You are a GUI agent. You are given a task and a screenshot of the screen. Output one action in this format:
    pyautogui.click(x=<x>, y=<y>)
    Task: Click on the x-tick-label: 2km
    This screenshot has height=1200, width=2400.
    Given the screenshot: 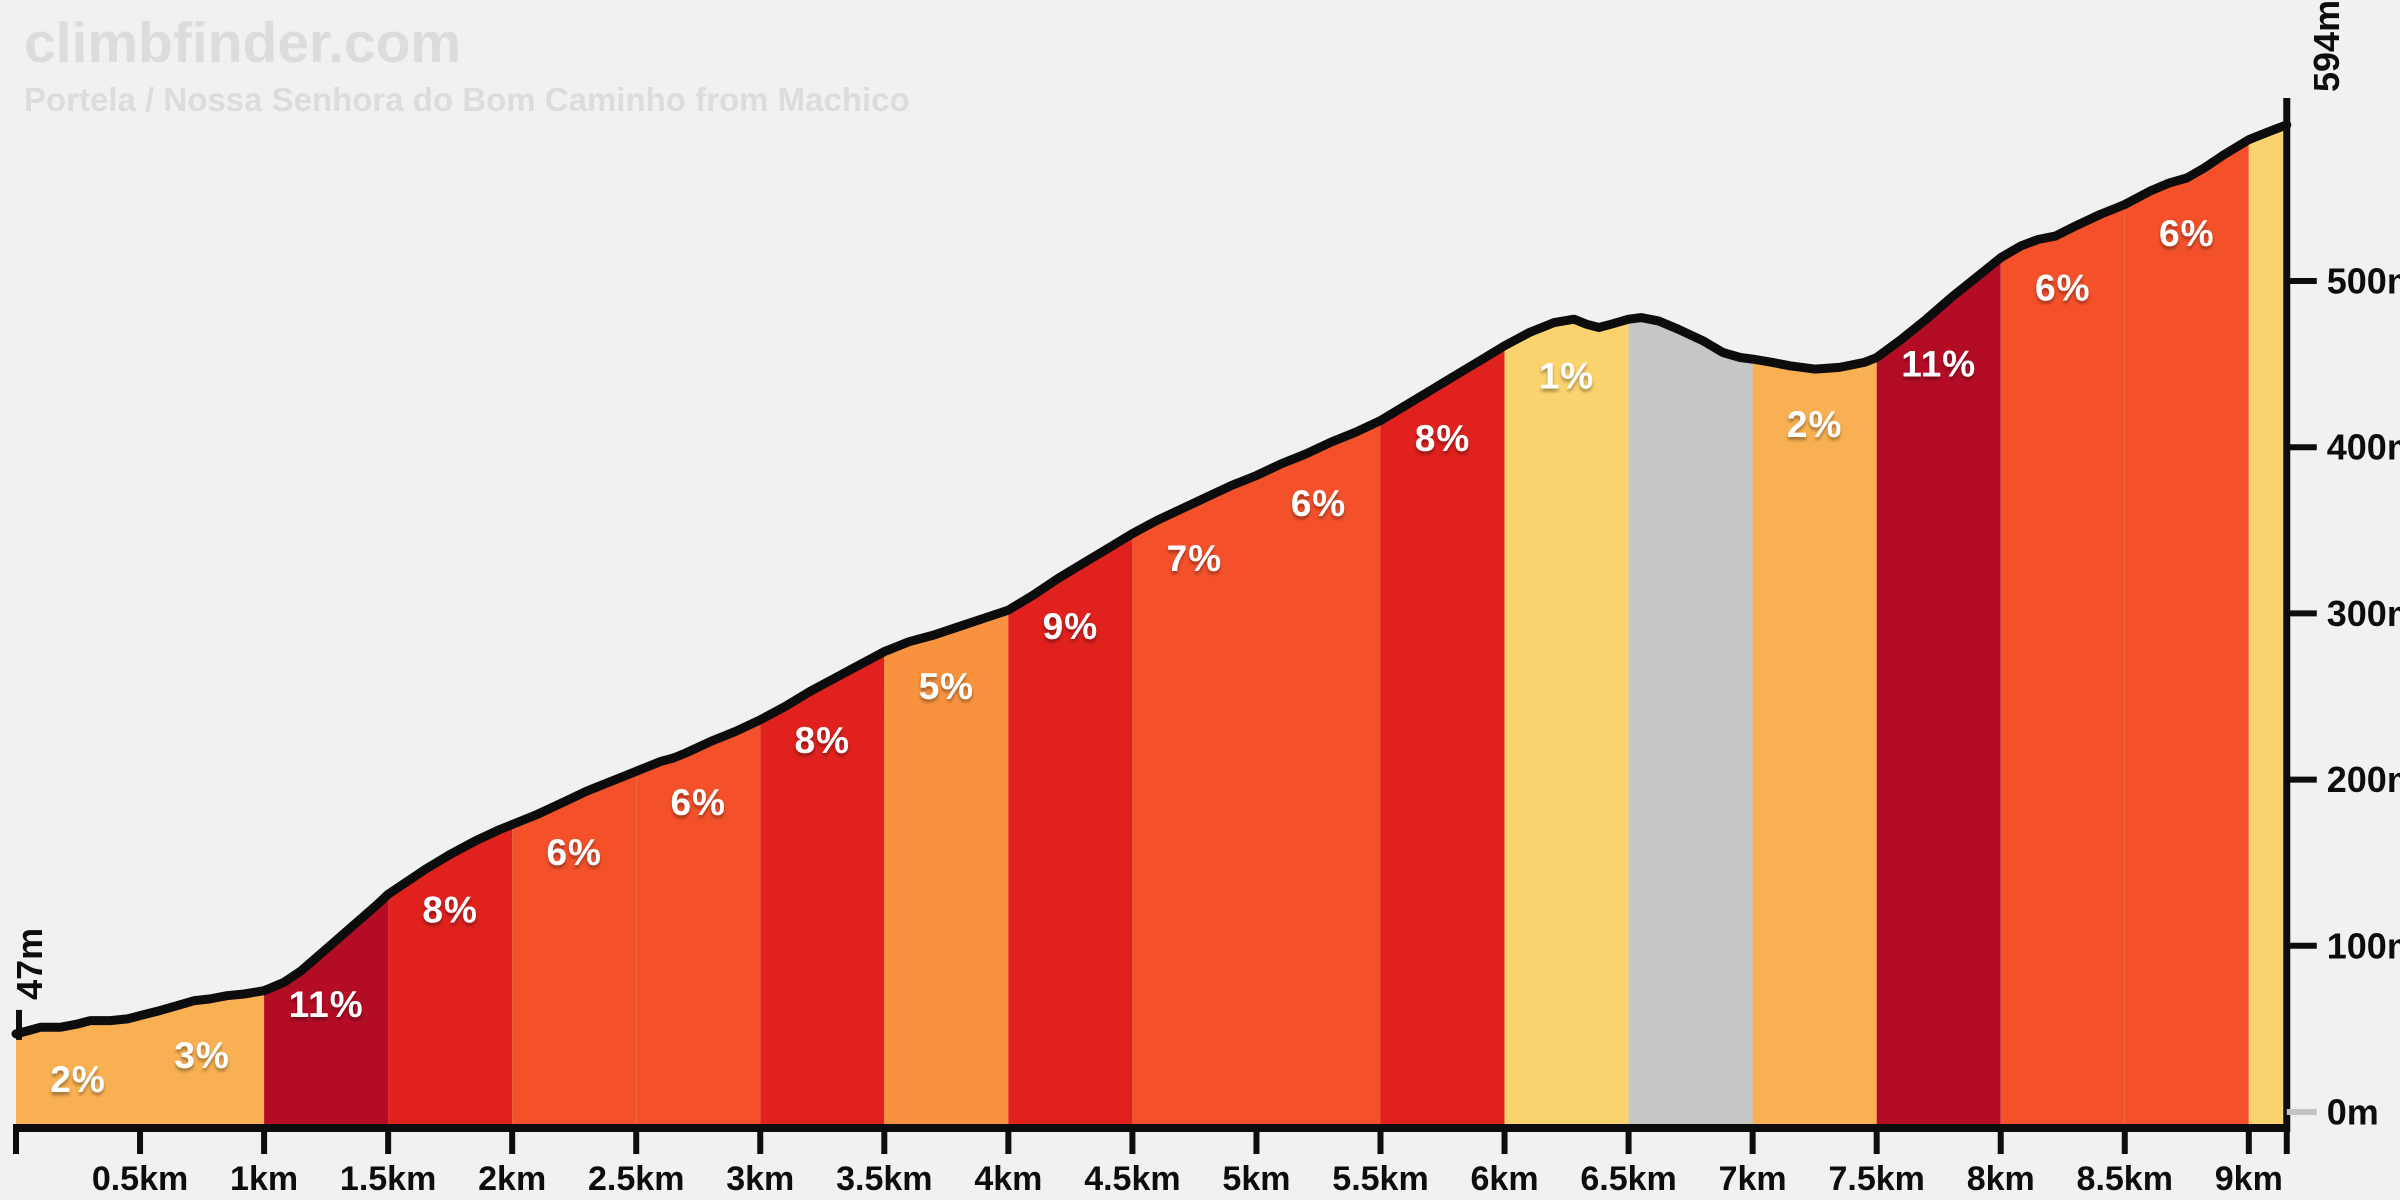 What is the action you would take?
    pyautogui.click(x=512, y=1179)
    